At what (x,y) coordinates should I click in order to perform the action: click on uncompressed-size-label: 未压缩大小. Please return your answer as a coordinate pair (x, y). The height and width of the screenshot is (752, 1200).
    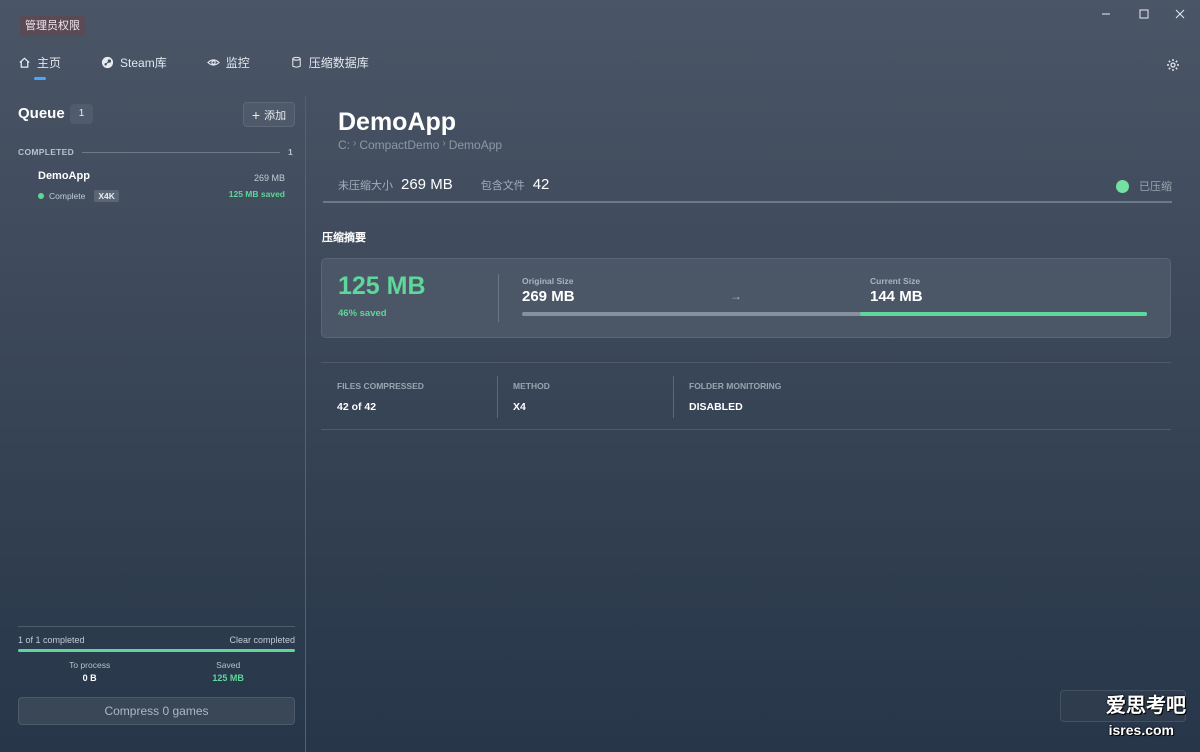
    Looking at the image, I should click on (365, 186).